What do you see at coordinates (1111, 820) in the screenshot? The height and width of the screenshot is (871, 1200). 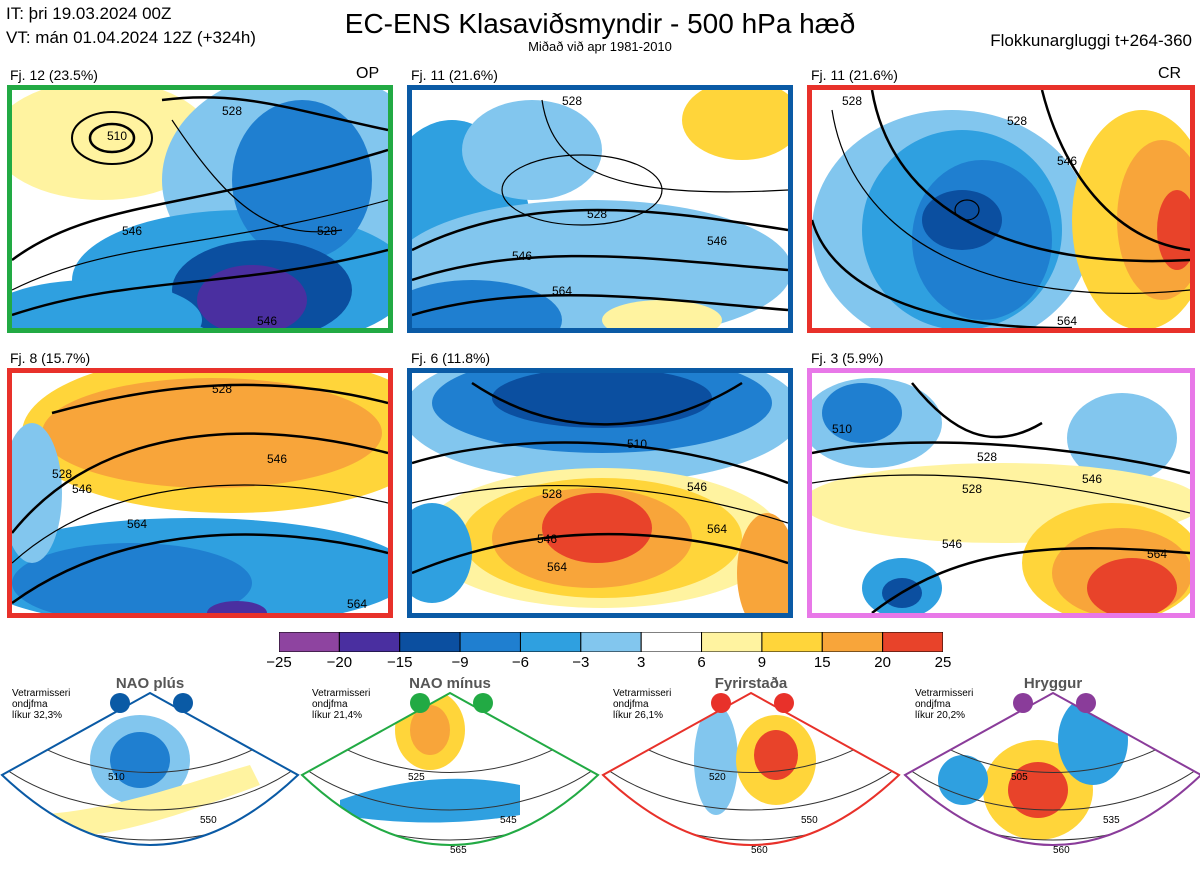 I see `regime-contour-label: 535` at bounding box center [1111, 820].